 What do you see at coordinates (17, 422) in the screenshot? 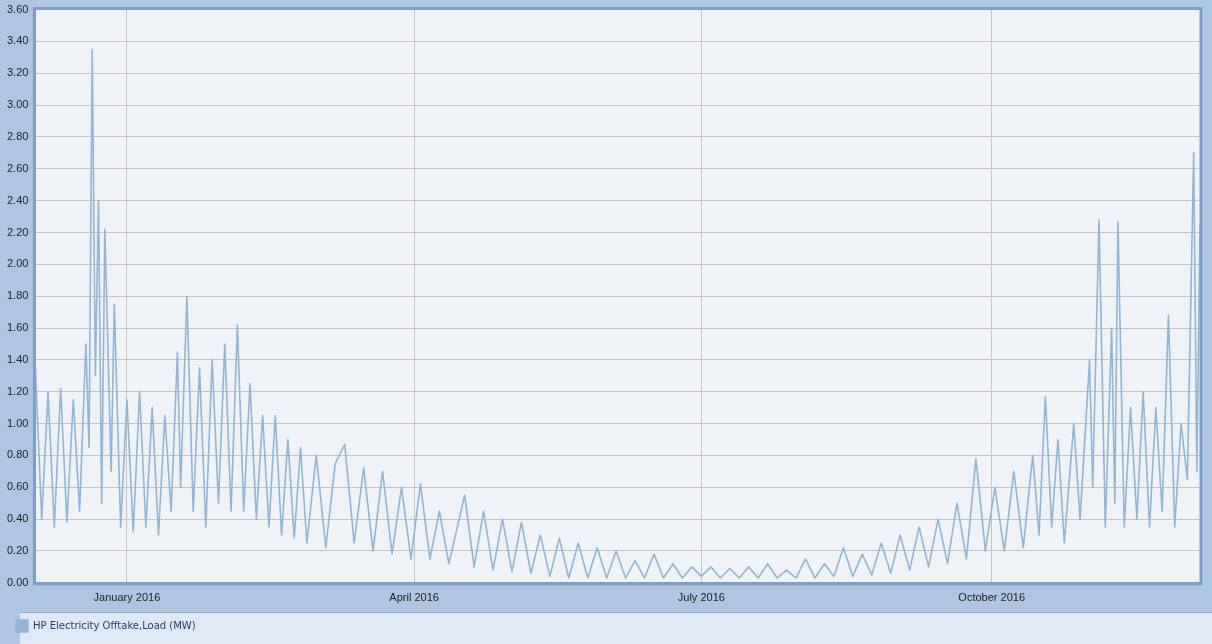
I see `y-tick-label: 1.00` at bounding box center [17, 422].